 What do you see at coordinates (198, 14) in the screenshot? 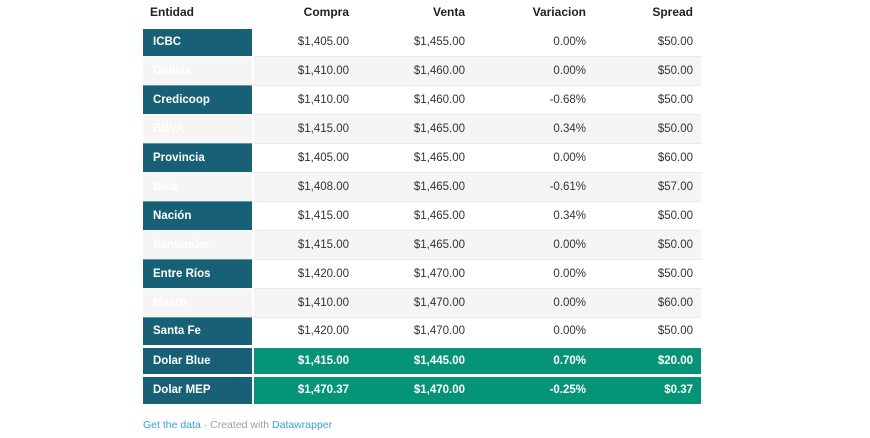
I see `column-header-entidad: Entidad` at bounding box center [198, 14].